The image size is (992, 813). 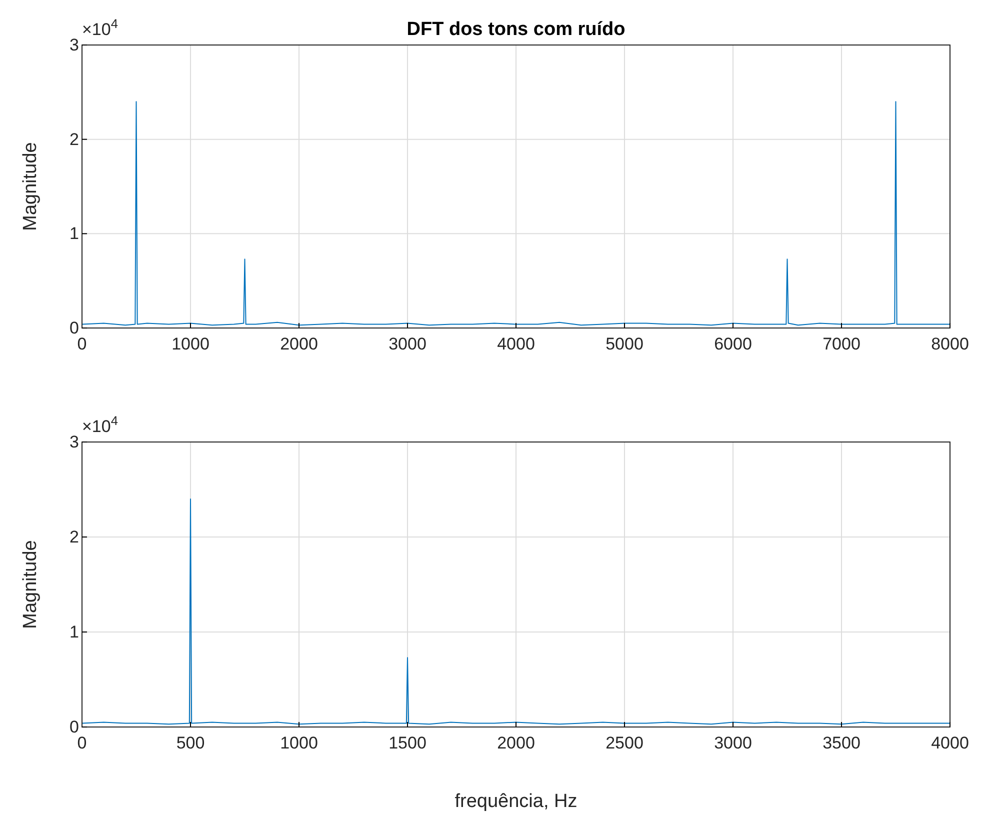 I want to click on x-tick-label: 8000, so click(x=950, y=344).